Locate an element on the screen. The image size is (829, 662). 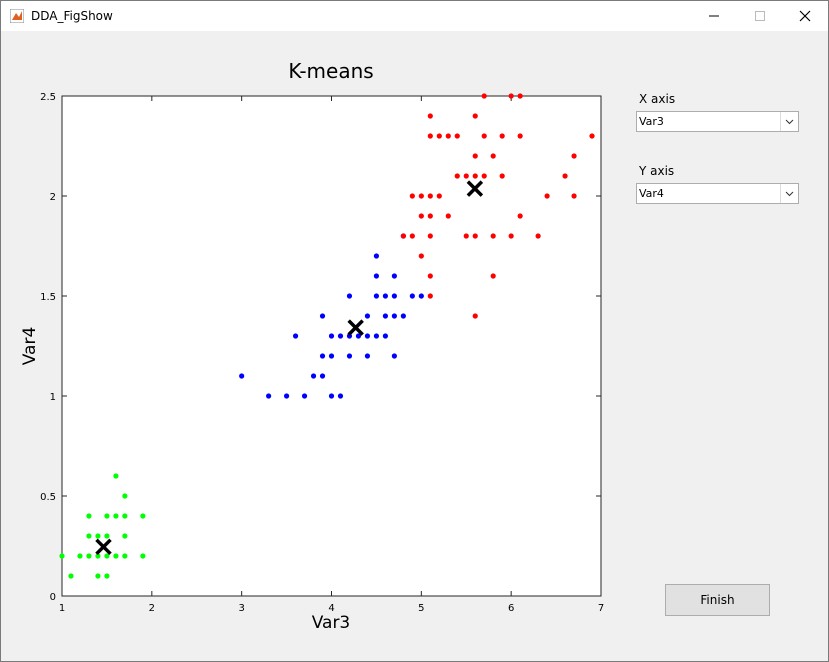
minimize-button is located at coordinates (714, 16).